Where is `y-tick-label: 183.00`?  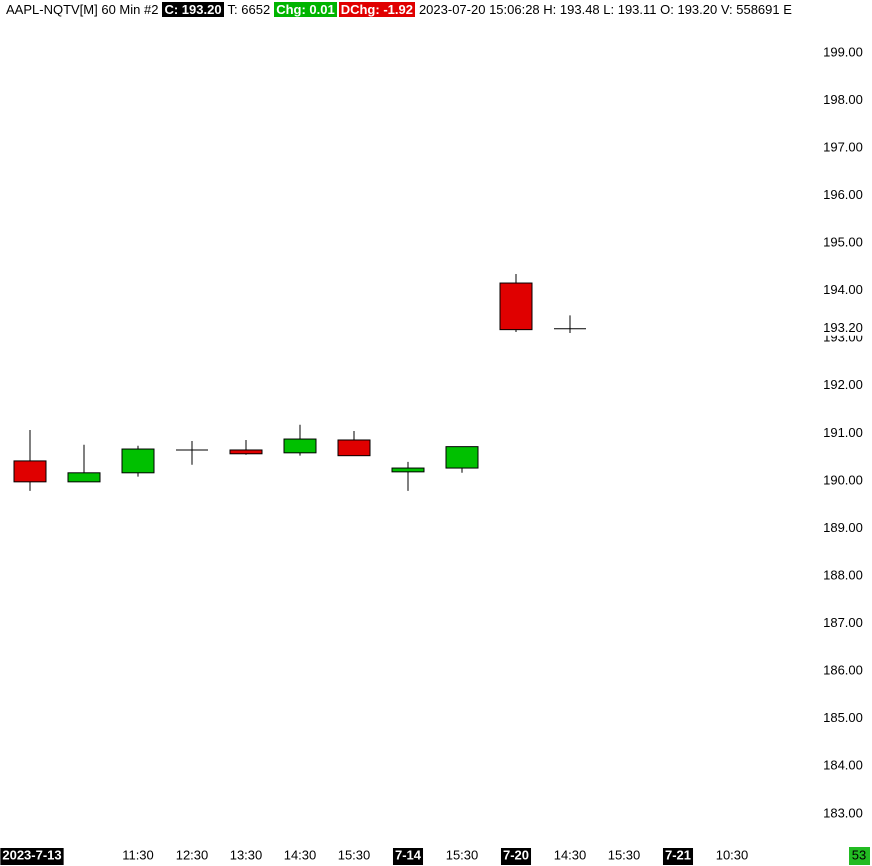
y-tick-label: 183.00 is located at coordinates (843, 812).